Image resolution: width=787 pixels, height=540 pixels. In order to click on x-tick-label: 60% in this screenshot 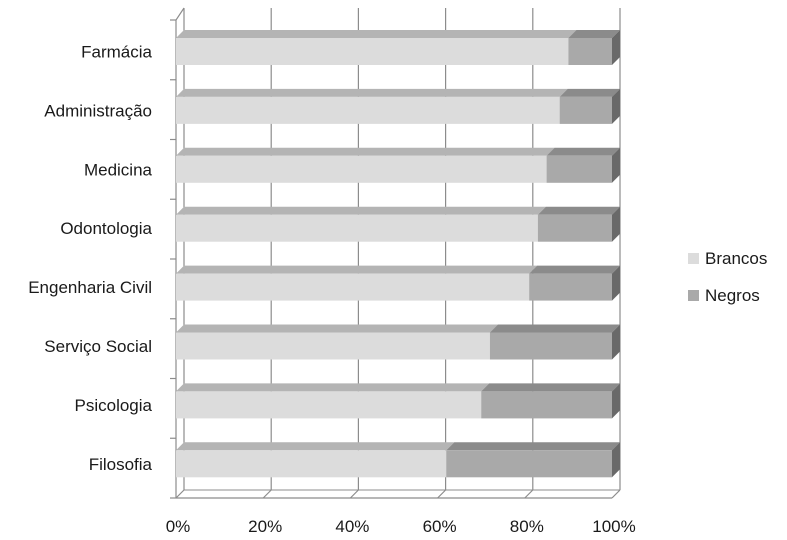, I will do `click(440, 526)`.